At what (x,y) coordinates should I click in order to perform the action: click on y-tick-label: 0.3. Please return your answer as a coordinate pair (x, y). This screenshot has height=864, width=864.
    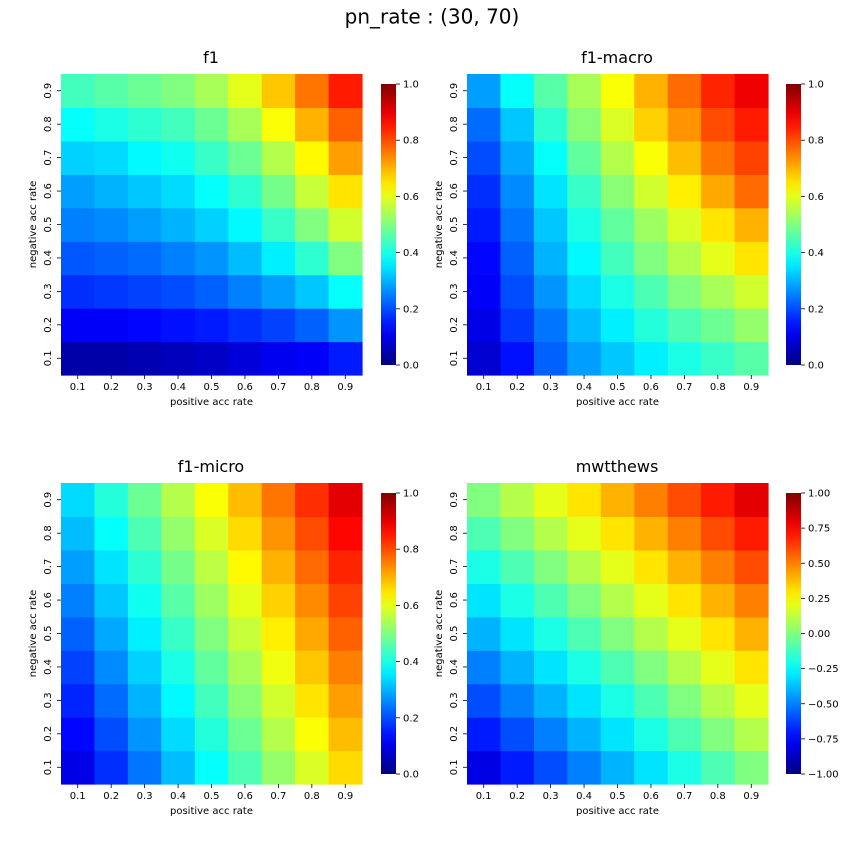
    Looking at the image, I should click on (48, 291).